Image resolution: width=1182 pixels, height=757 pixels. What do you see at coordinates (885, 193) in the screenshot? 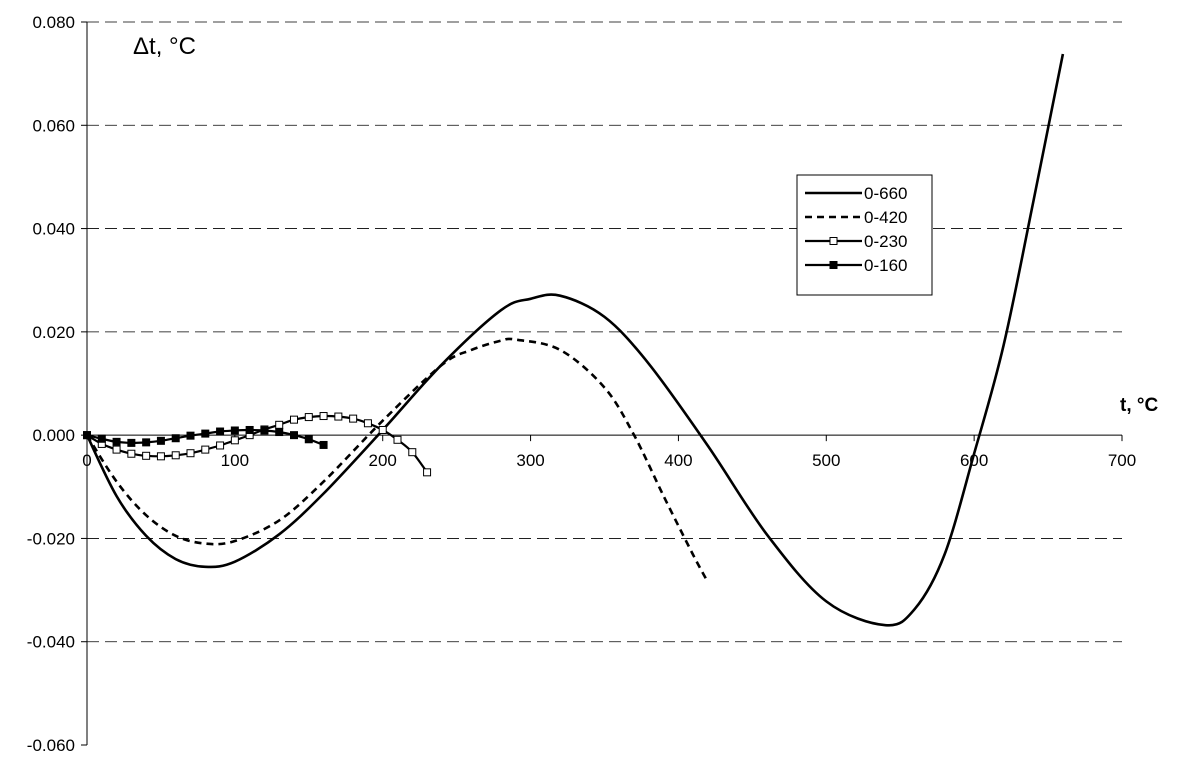
I see `legend-label: 0-660` at bounding box center [885, 193].